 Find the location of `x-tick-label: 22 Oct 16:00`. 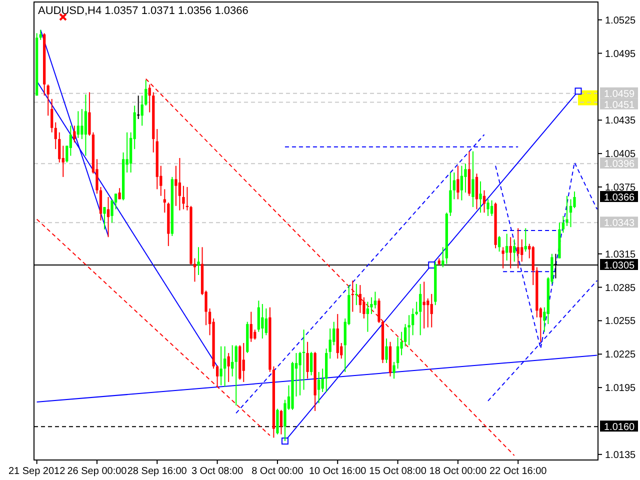

x-tick-label: 22 Oct 16:00 is located at coordinates (518, 471).